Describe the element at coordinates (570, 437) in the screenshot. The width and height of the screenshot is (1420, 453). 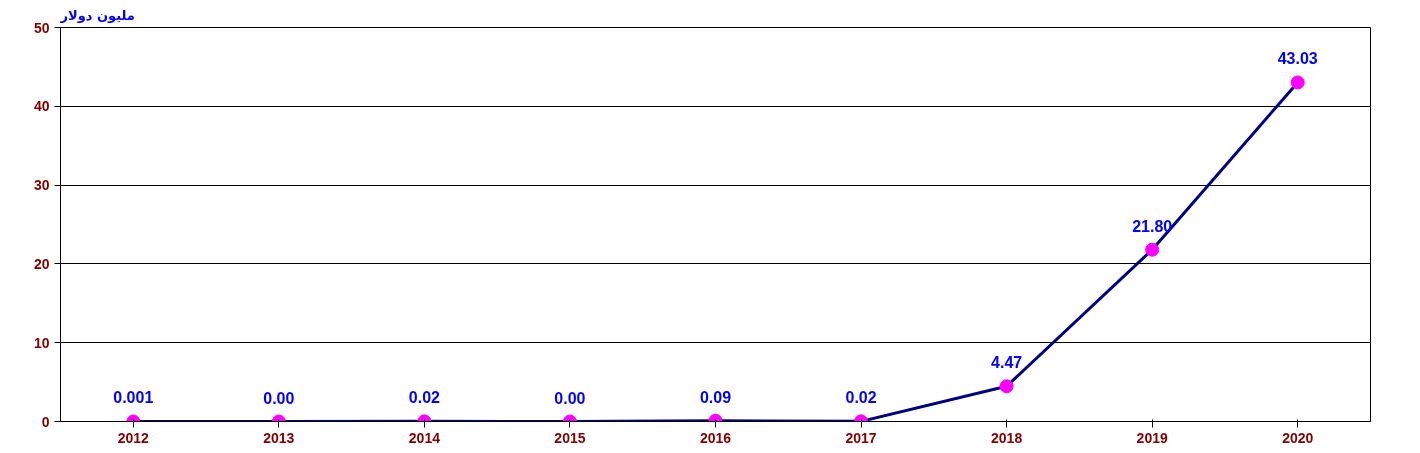
I see `x-tick-label: 2015` at that location.